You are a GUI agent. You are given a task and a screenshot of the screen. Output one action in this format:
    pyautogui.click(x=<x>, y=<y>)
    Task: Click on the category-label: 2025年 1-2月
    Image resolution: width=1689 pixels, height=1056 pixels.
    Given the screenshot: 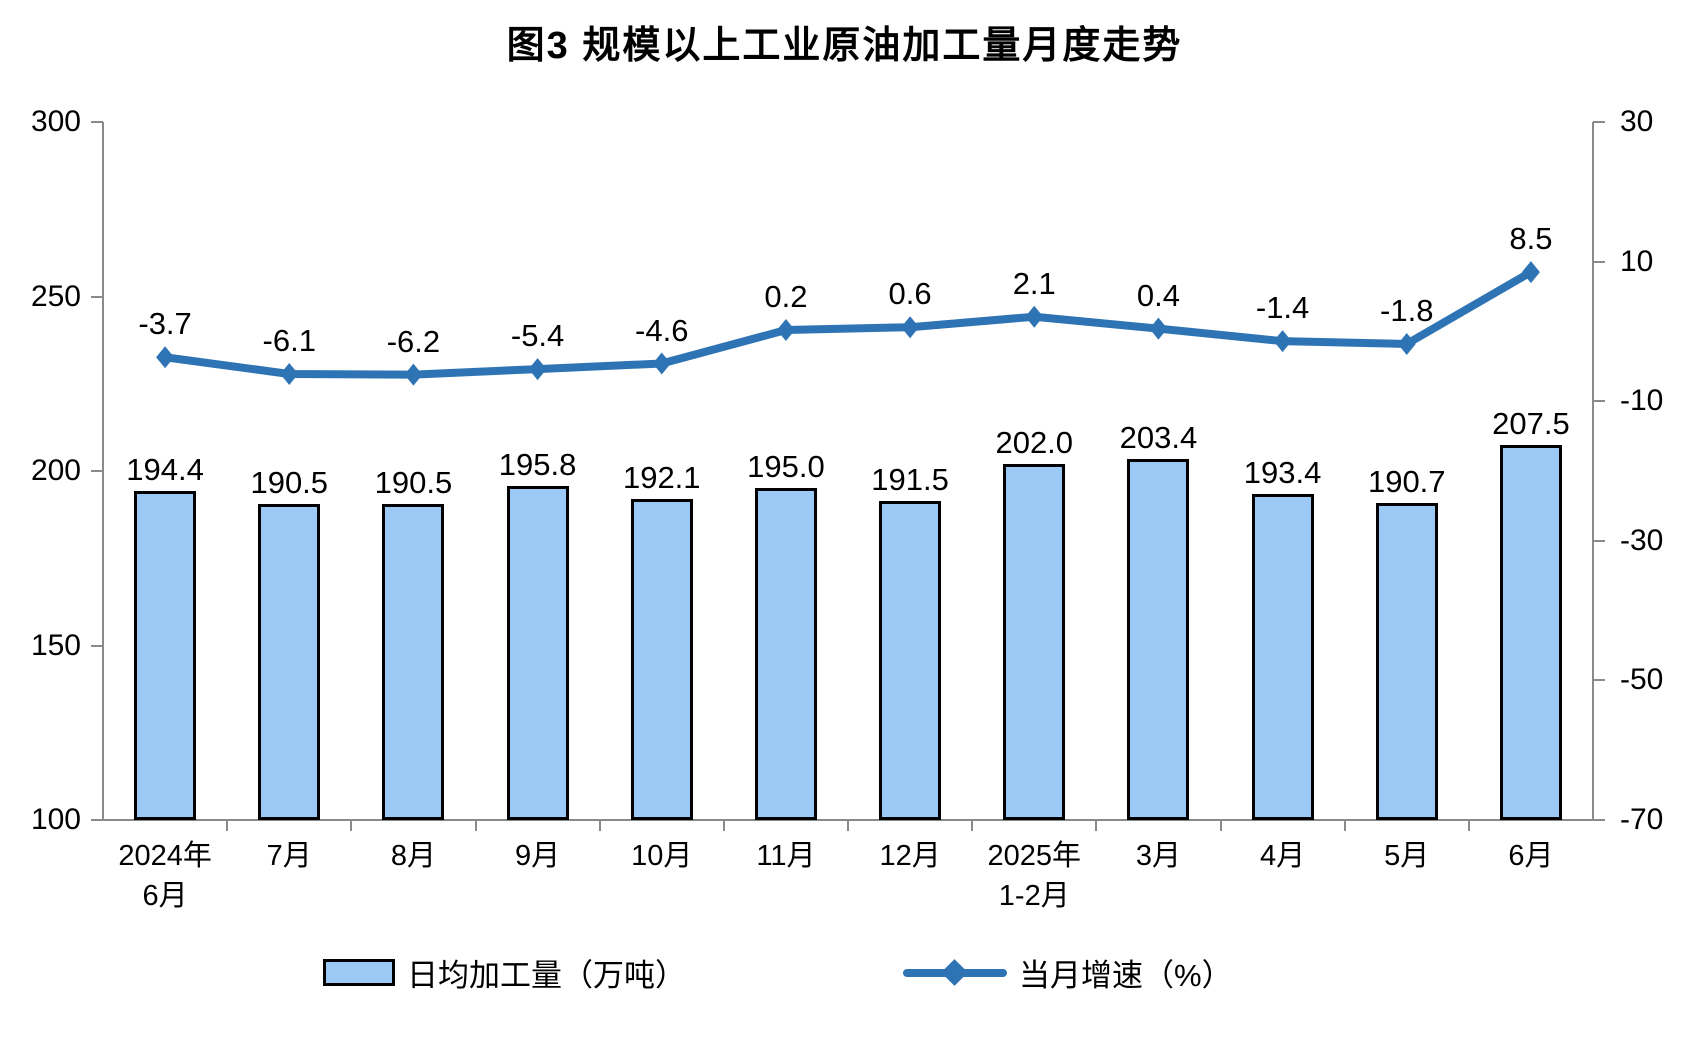 What is the action you would take?
    pyautogui.click(x=1034, y=876)
    